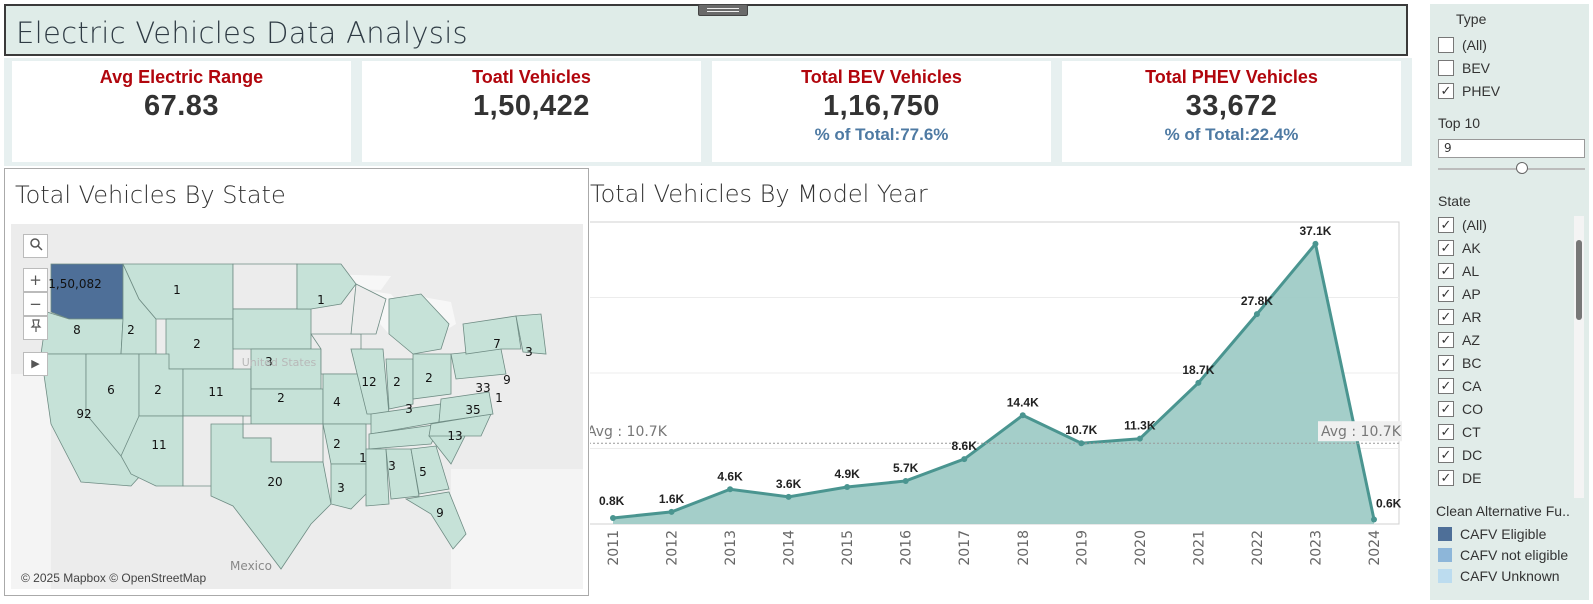 The image size is (1593, 604). I want to click on search-icon, so click(36, 244).